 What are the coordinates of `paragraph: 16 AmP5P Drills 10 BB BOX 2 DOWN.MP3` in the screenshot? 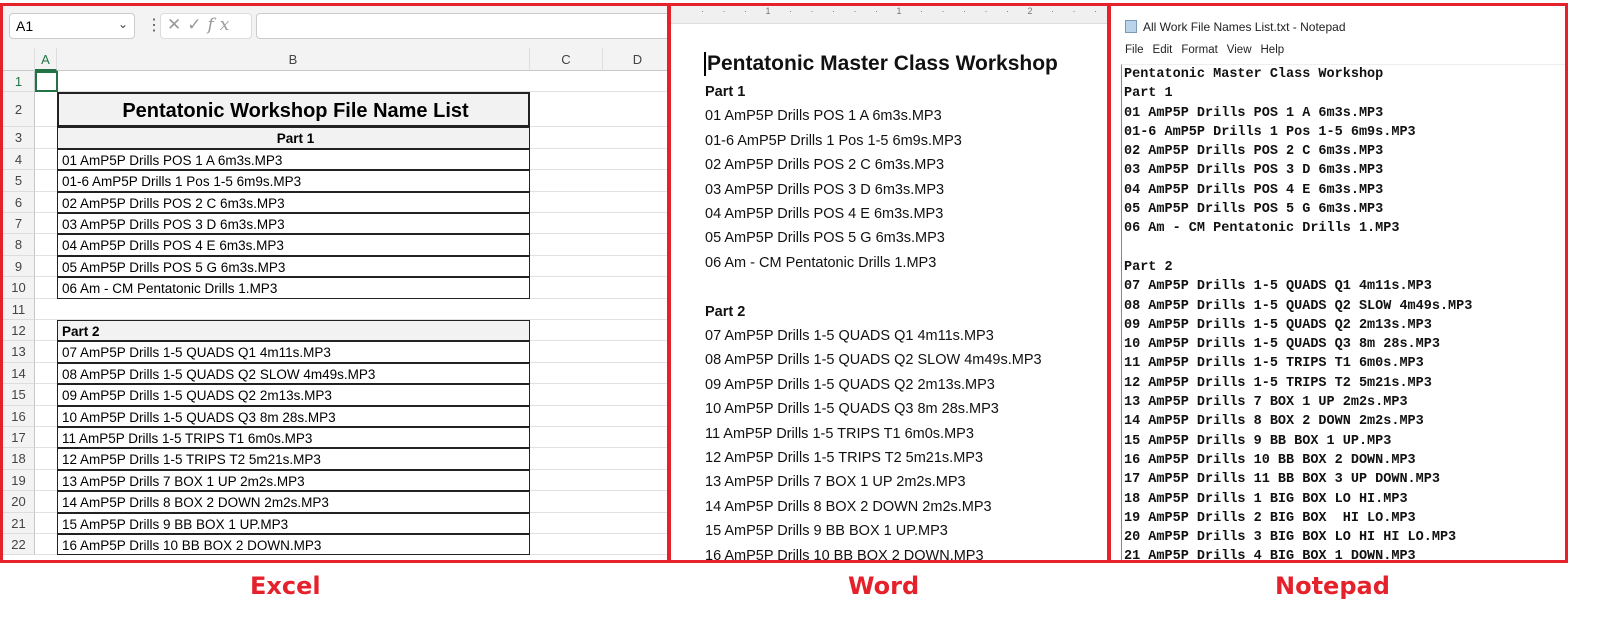 It's located at (844, 555).